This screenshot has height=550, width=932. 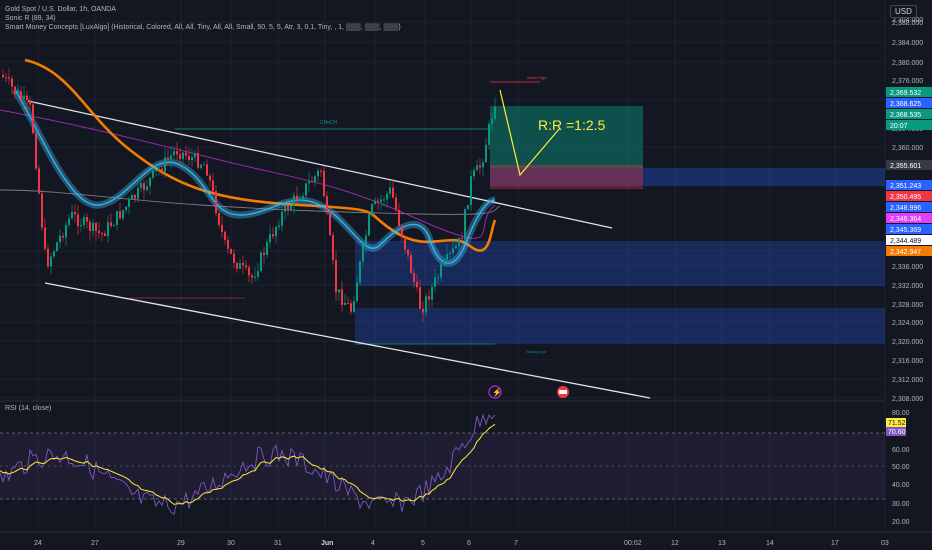 What do you see at coordinates (461, 543) in the screenshot?
I see `time-axis: 24 27 29 30 31 Jun 4 5 6 7 00:02 12 13 14 17 03` at bounding box center [461, 543].